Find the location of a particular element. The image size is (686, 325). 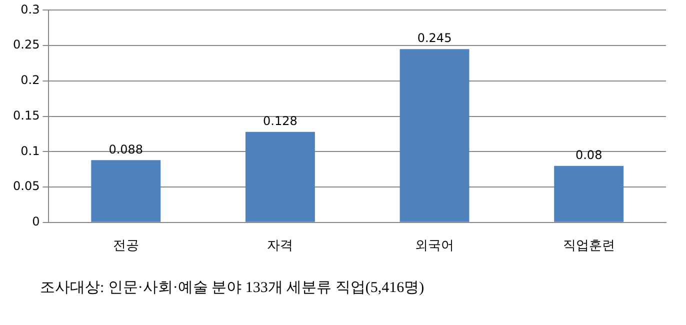

y-tick-label: 0.05 is located at coordinates (26, 186).